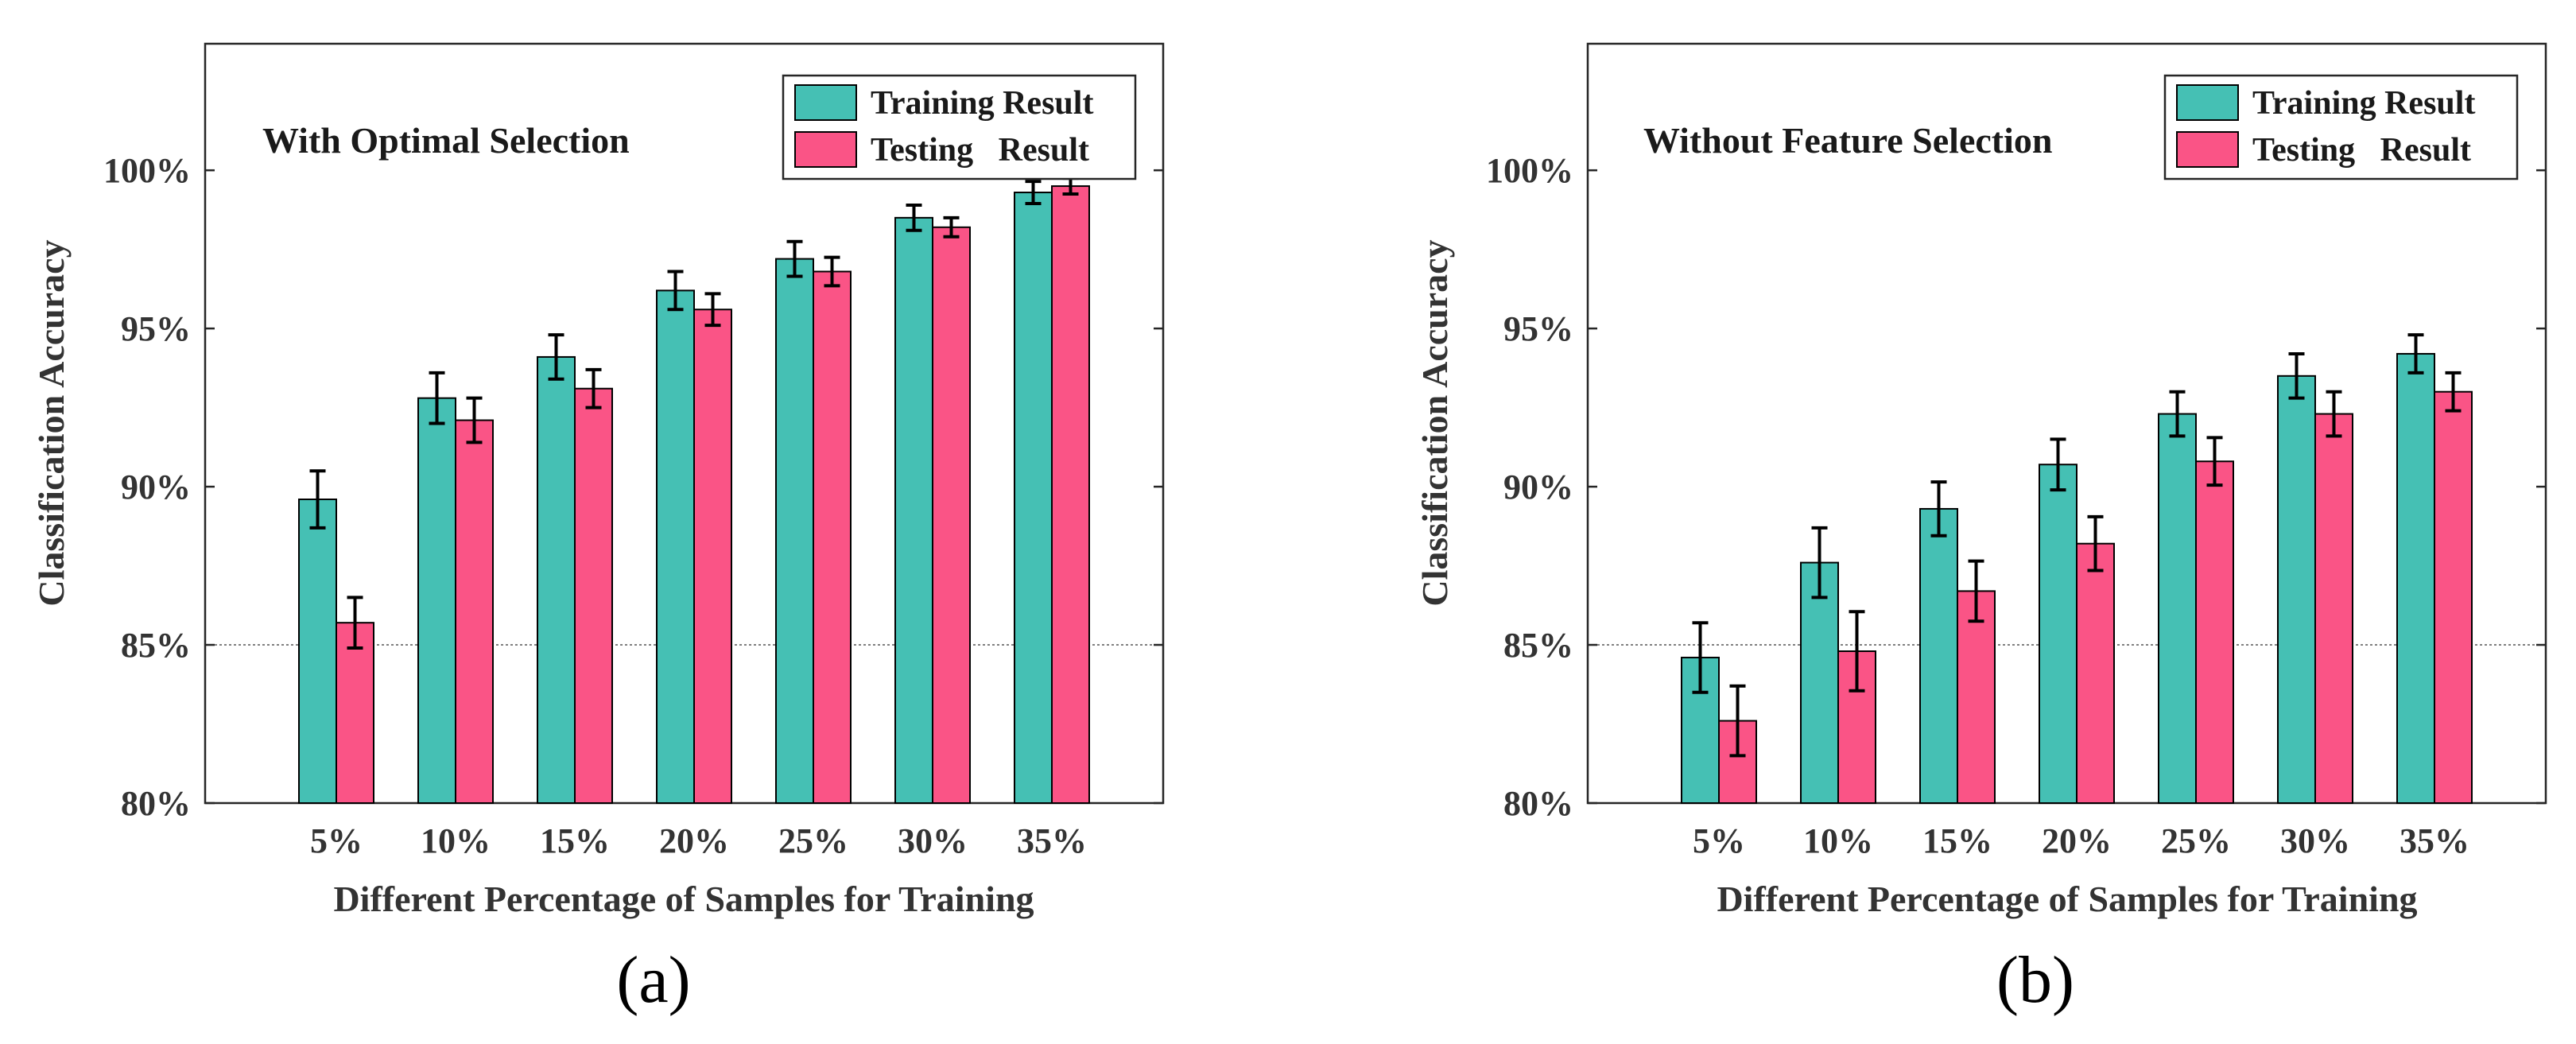 The width and height of the screenshot is (2576, 1044). What do you see at coordinates (336, 841) in the screenshot?
I see `chart-a-xtick-label: 5%` at bounding box center [336, 841].